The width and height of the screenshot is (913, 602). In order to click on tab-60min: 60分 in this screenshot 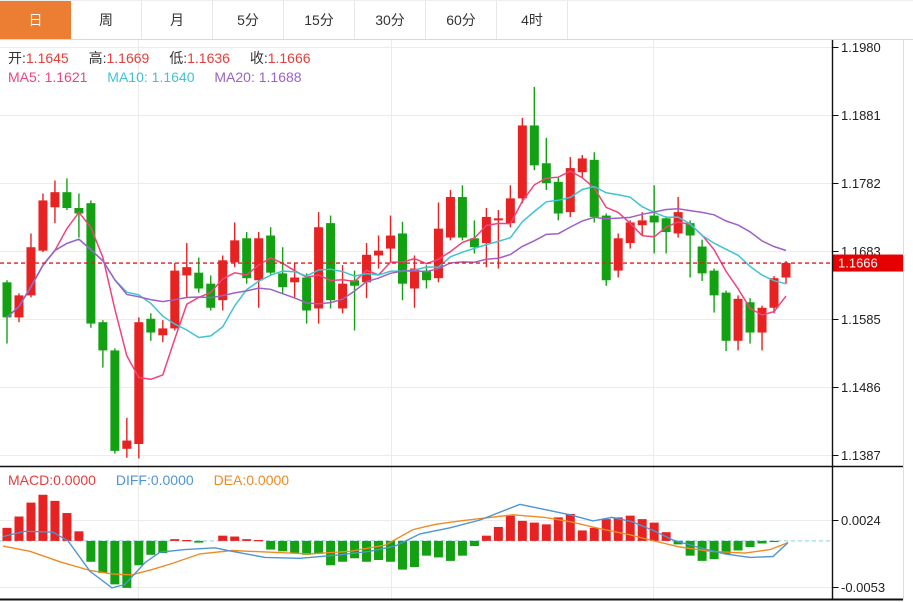, I will do `click(461, 20)`.